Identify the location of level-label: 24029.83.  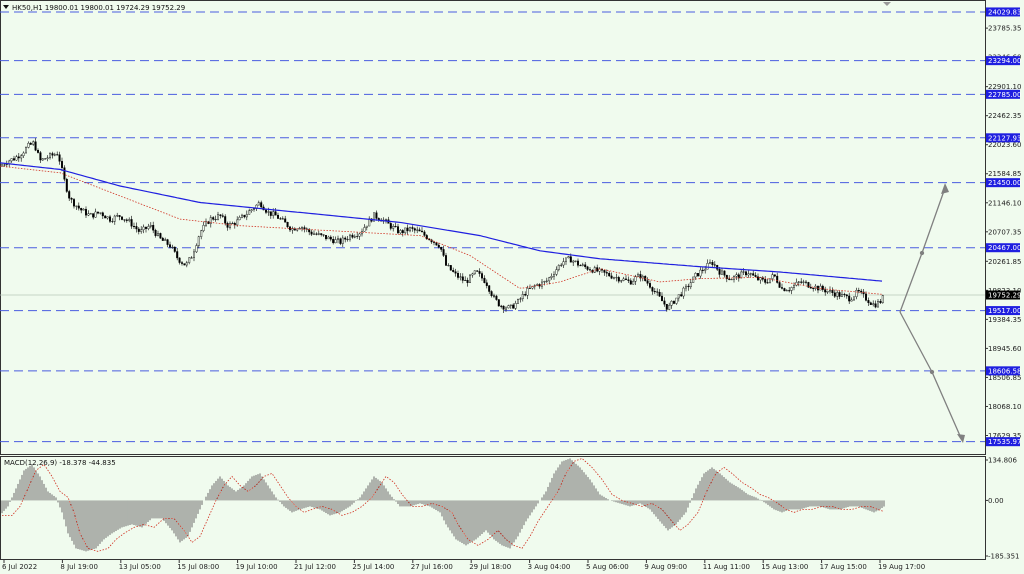
(1004, 12).